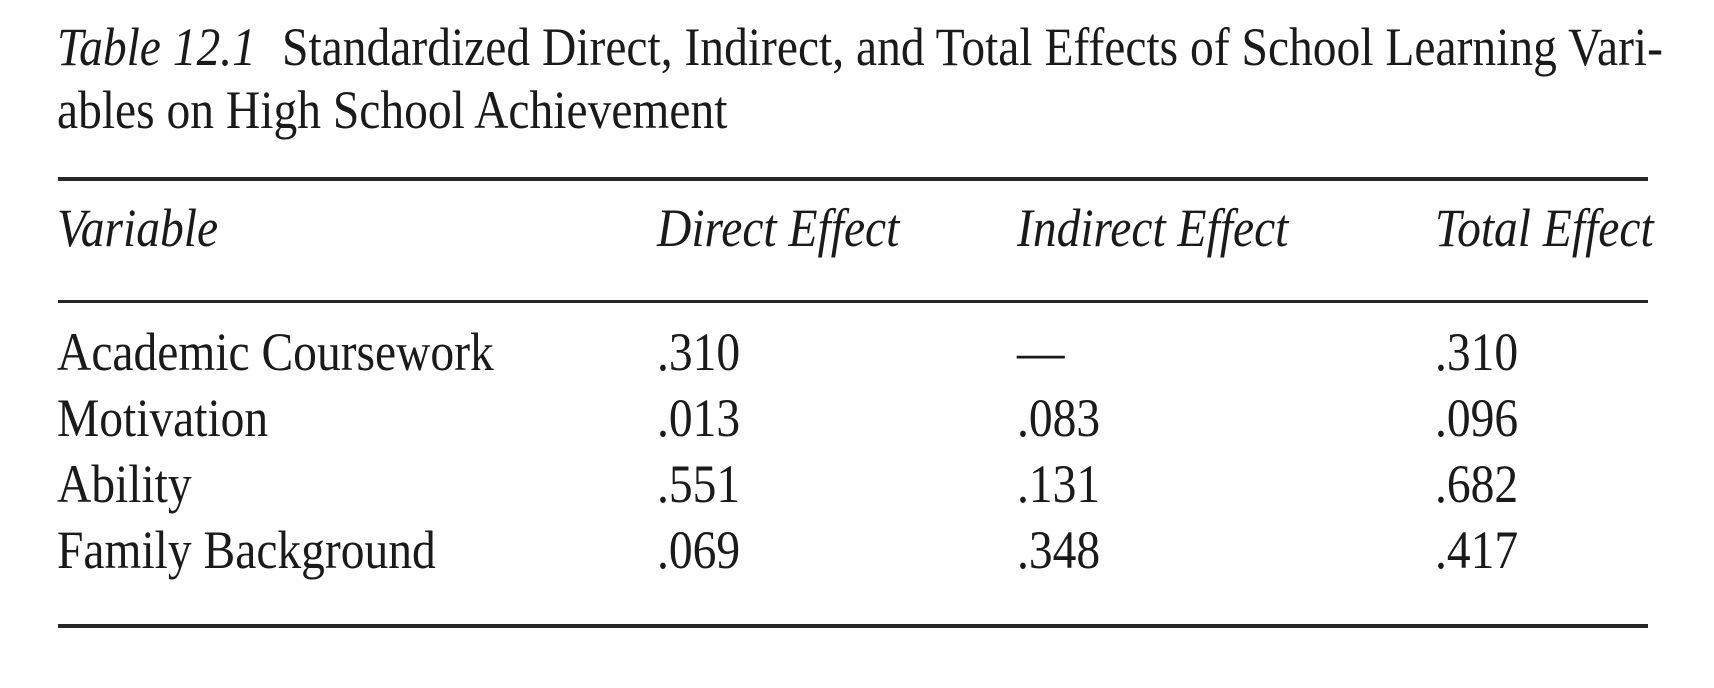 This screenshot has height=688, width=1714. What do you see at coordinates (1477, 418) in the screenshot?
I see `cell-total-effect: .096` at bounding box center [1477, 418].